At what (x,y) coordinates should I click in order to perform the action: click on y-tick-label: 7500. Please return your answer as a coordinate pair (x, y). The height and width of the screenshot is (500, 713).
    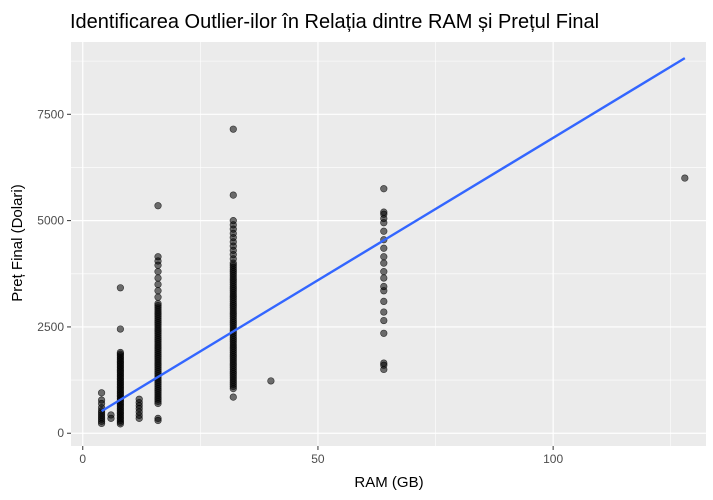
    Looking at the image, I should click on (50, 114).